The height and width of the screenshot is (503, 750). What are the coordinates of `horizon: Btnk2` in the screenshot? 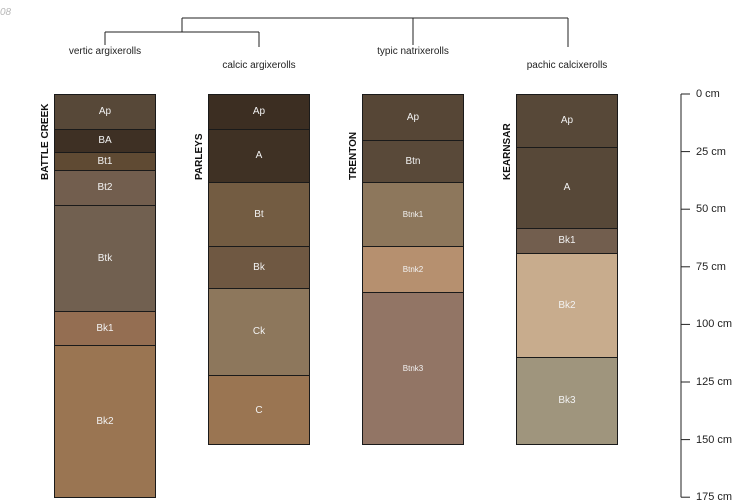 It's located at (413, 270).